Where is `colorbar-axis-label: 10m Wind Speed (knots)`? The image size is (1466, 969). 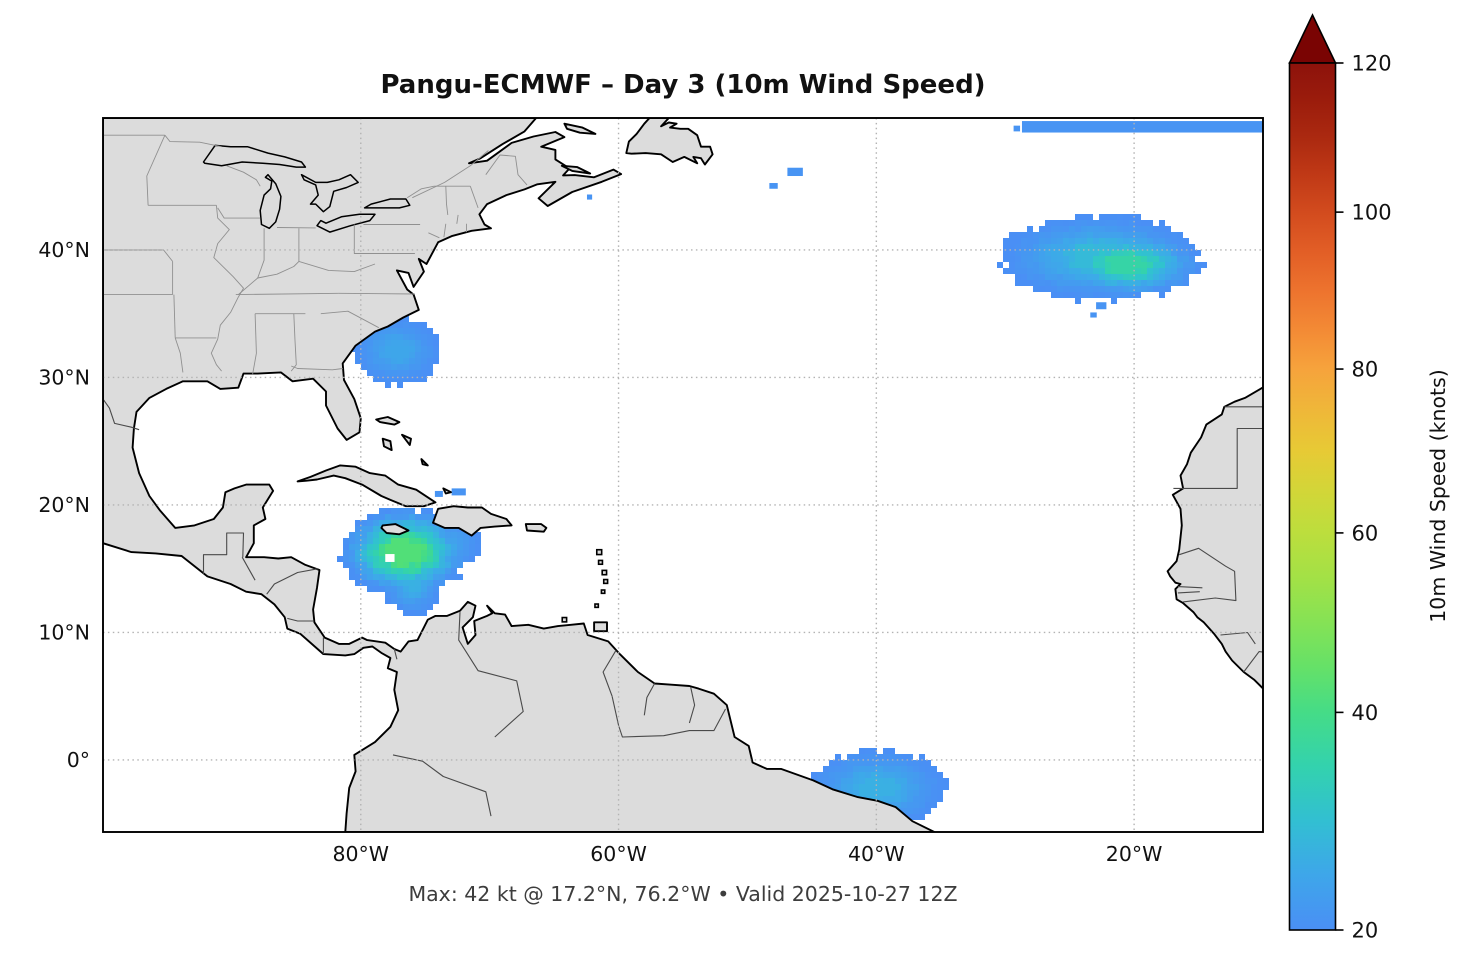 colorbar-axis-label: 10m Wind Speed (knots) is located at coordinates (1438, 496).